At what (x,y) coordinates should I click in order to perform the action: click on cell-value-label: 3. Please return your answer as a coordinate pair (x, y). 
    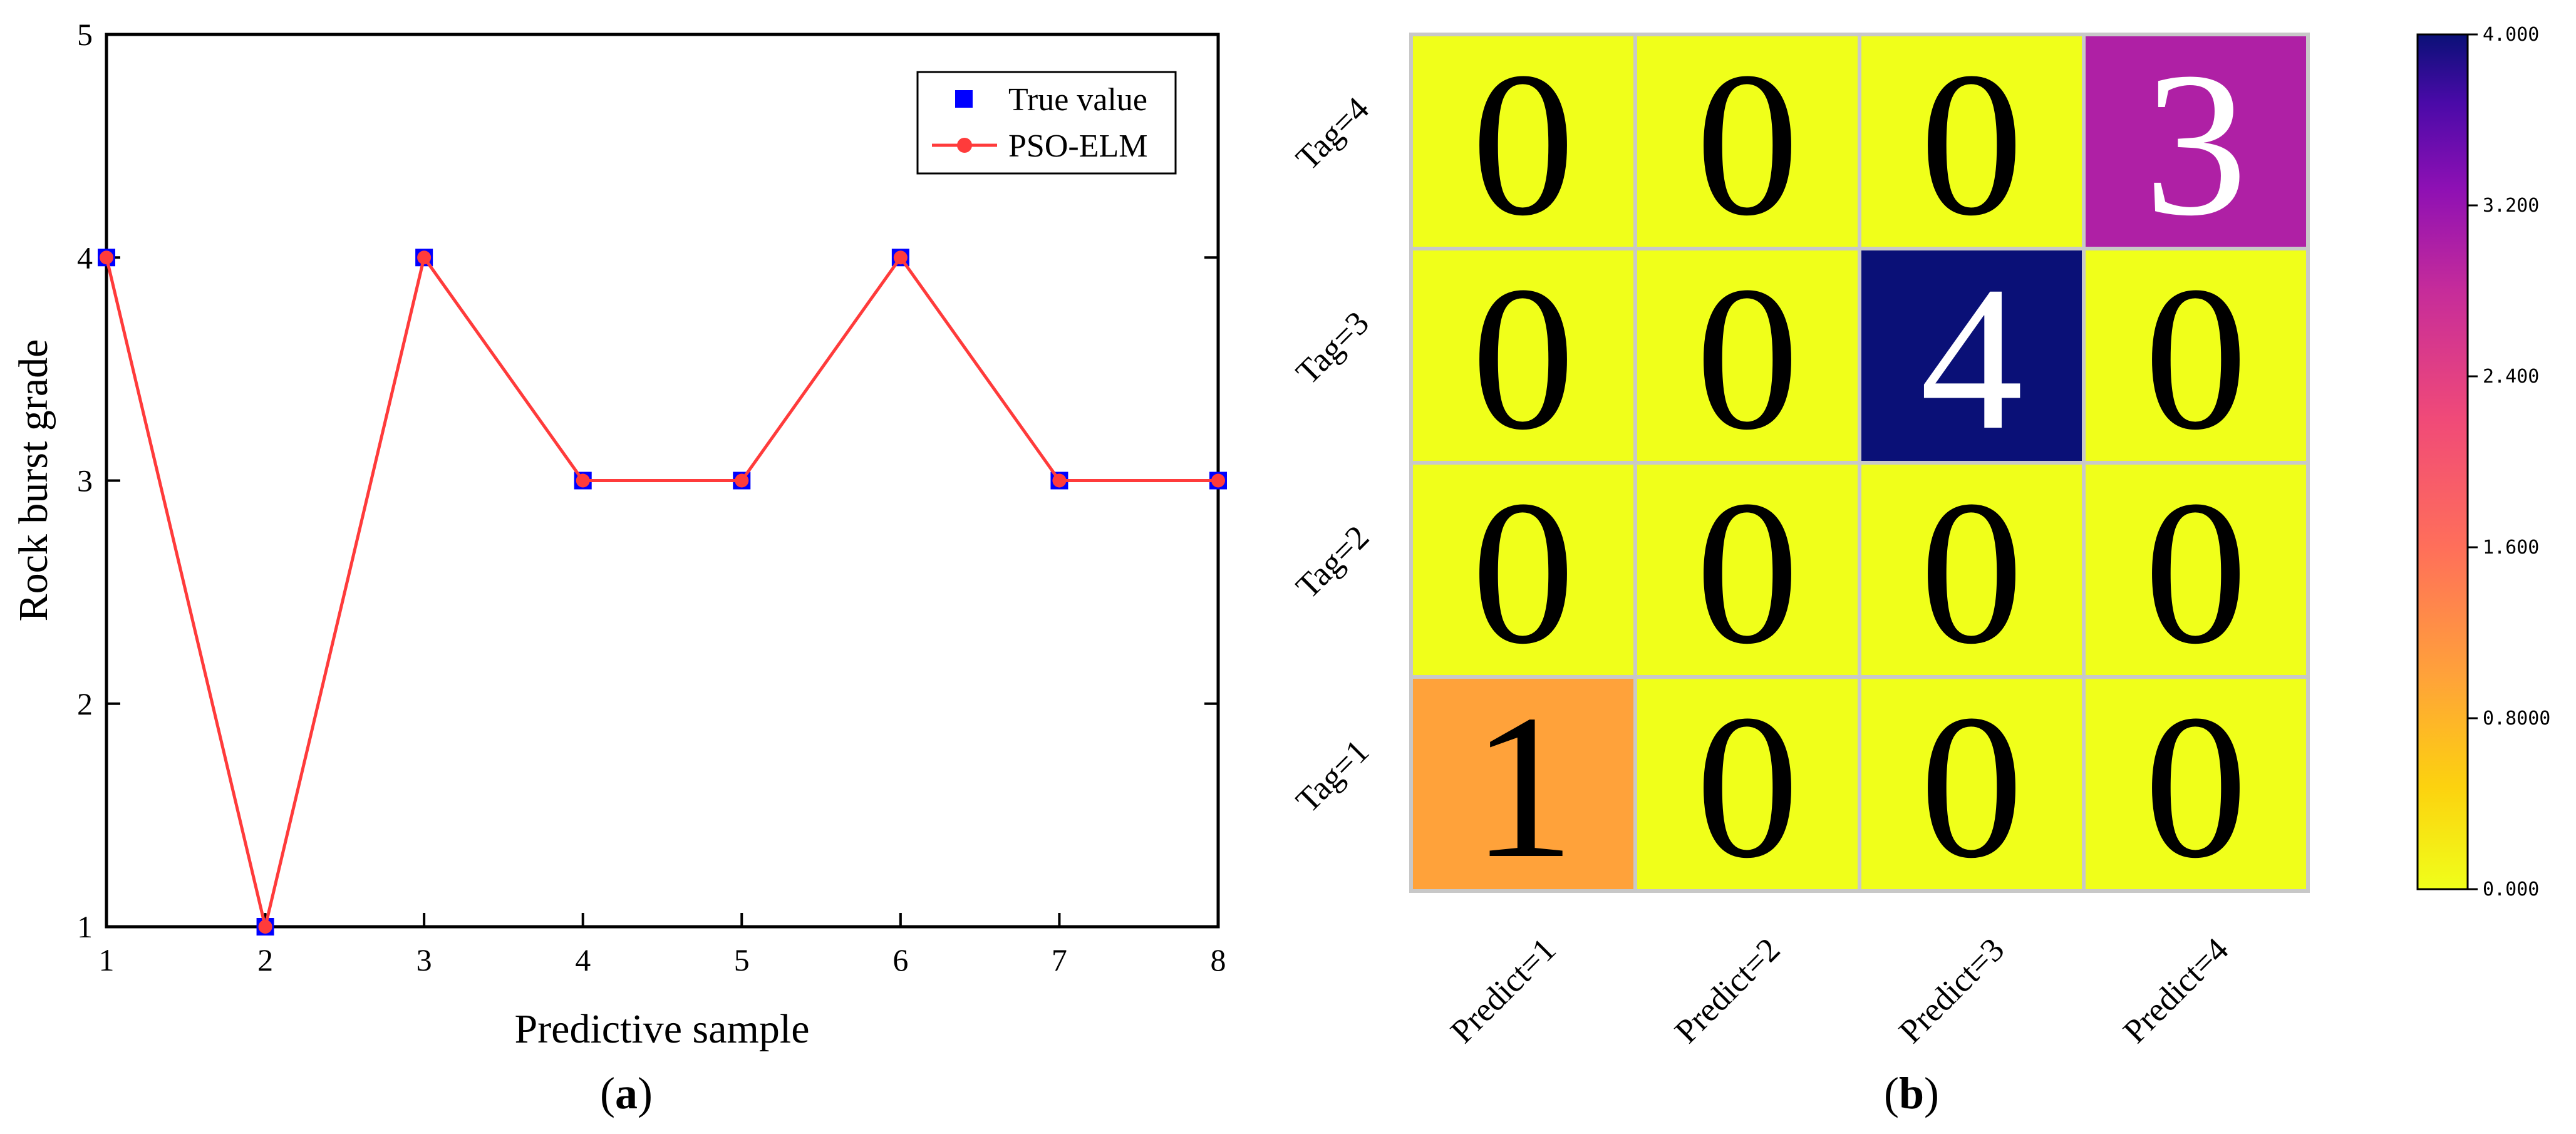
    Looking at the image, I should click on (2196, 144).